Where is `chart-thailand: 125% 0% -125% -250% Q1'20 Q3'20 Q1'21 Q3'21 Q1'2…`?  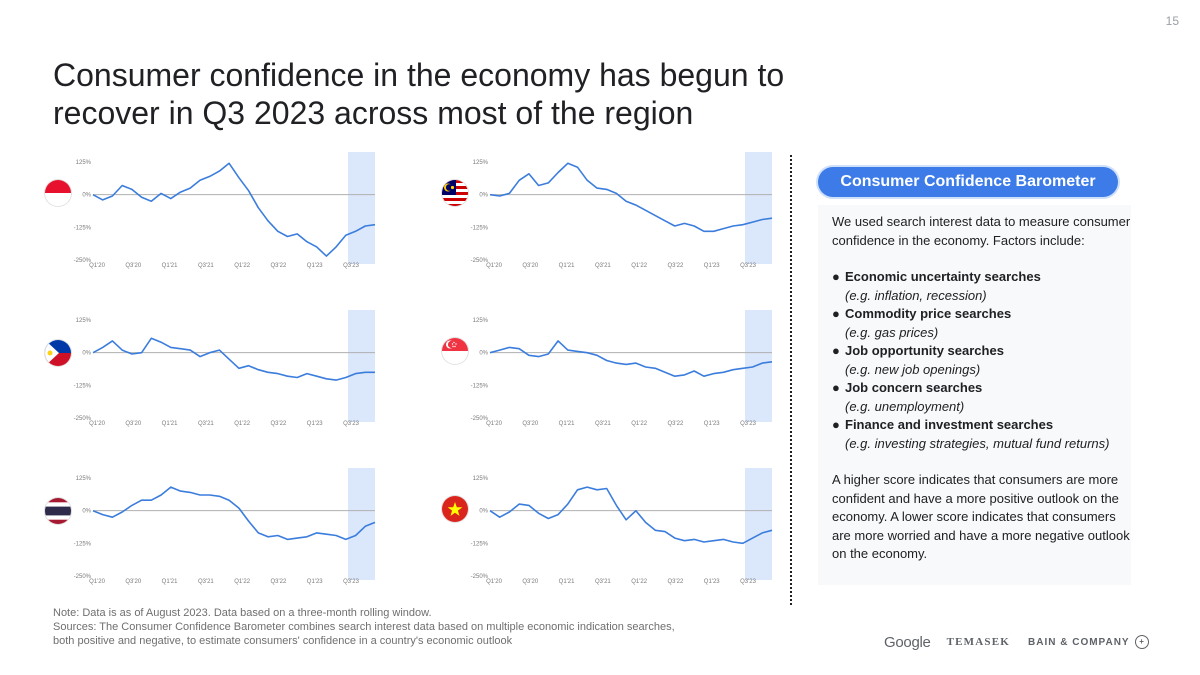
chart-thailand: 125% 0% -125% -250% Q1'20 Q3'20 Q1'21 Q3'21 Q1'2… is located at coordinates (207, 530).